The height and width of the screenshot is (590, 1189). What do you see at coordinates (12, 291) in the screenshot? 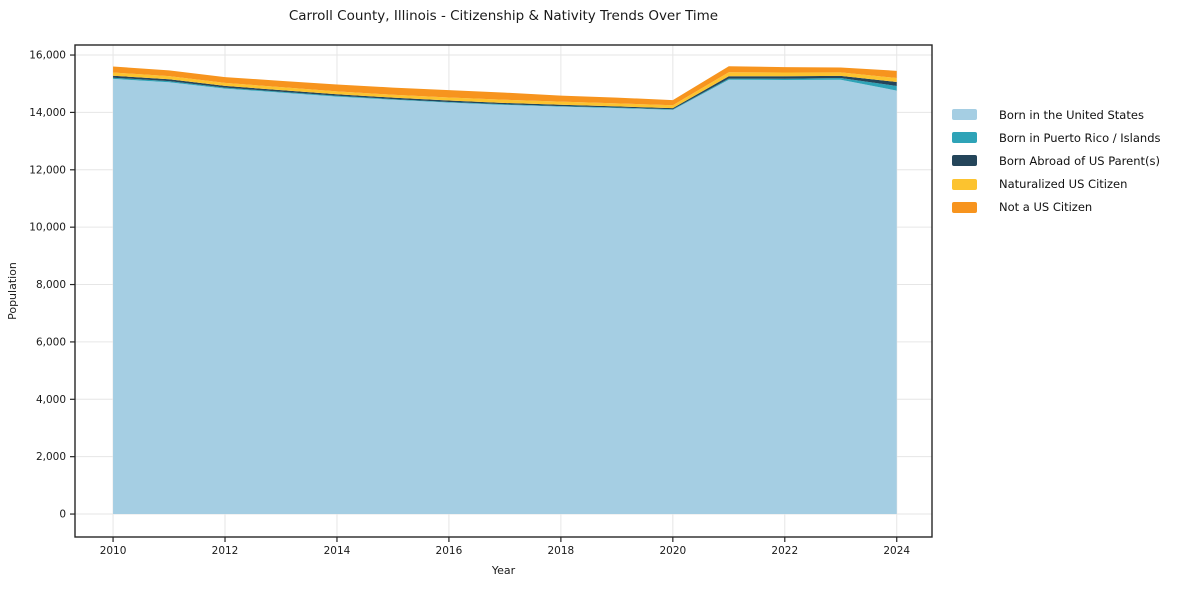
I see `y-axis-label: Population` at bounding box center [12, 291].